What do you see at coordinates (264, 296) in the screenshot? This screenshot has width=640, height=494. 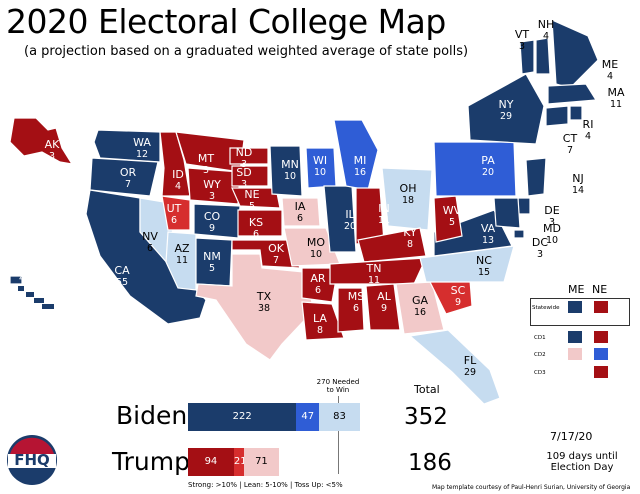 I see `state-abbr-tx: TX` at bounding box center [264, 296].